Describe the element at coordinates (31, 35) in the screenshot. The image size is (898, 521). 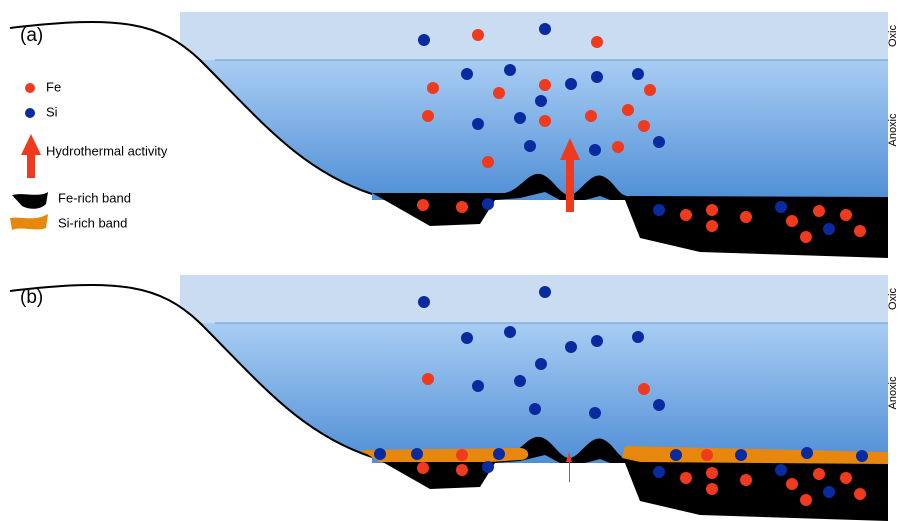
I see `panel-label: (a)` at that location.